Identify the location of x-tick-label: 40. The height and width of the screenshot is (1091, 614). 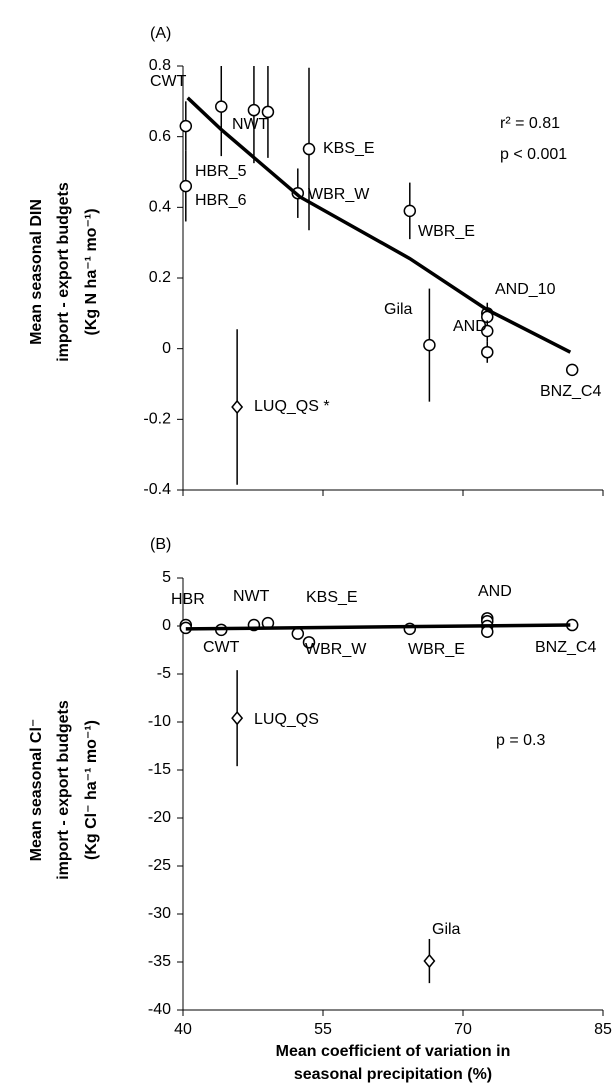
(183, 1029).